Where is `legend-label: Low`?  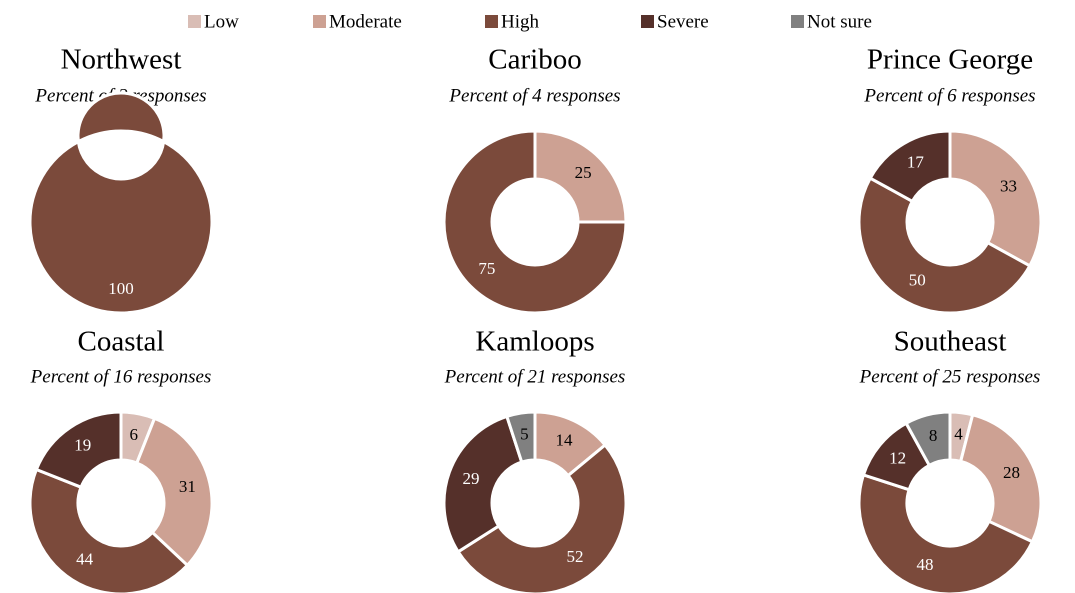
legend-label: Low is located at coordinates (221, 21).